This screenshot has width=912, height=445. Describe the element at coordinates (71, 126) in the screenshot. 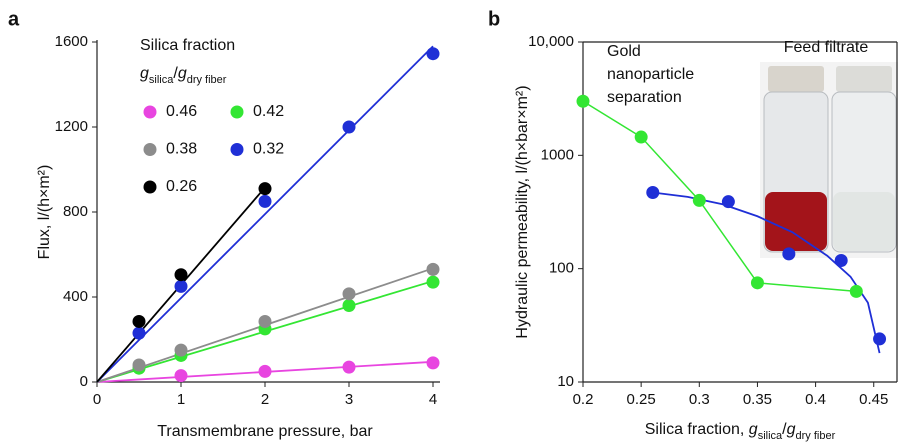

I see `y-tick-label: 1200` at that location.